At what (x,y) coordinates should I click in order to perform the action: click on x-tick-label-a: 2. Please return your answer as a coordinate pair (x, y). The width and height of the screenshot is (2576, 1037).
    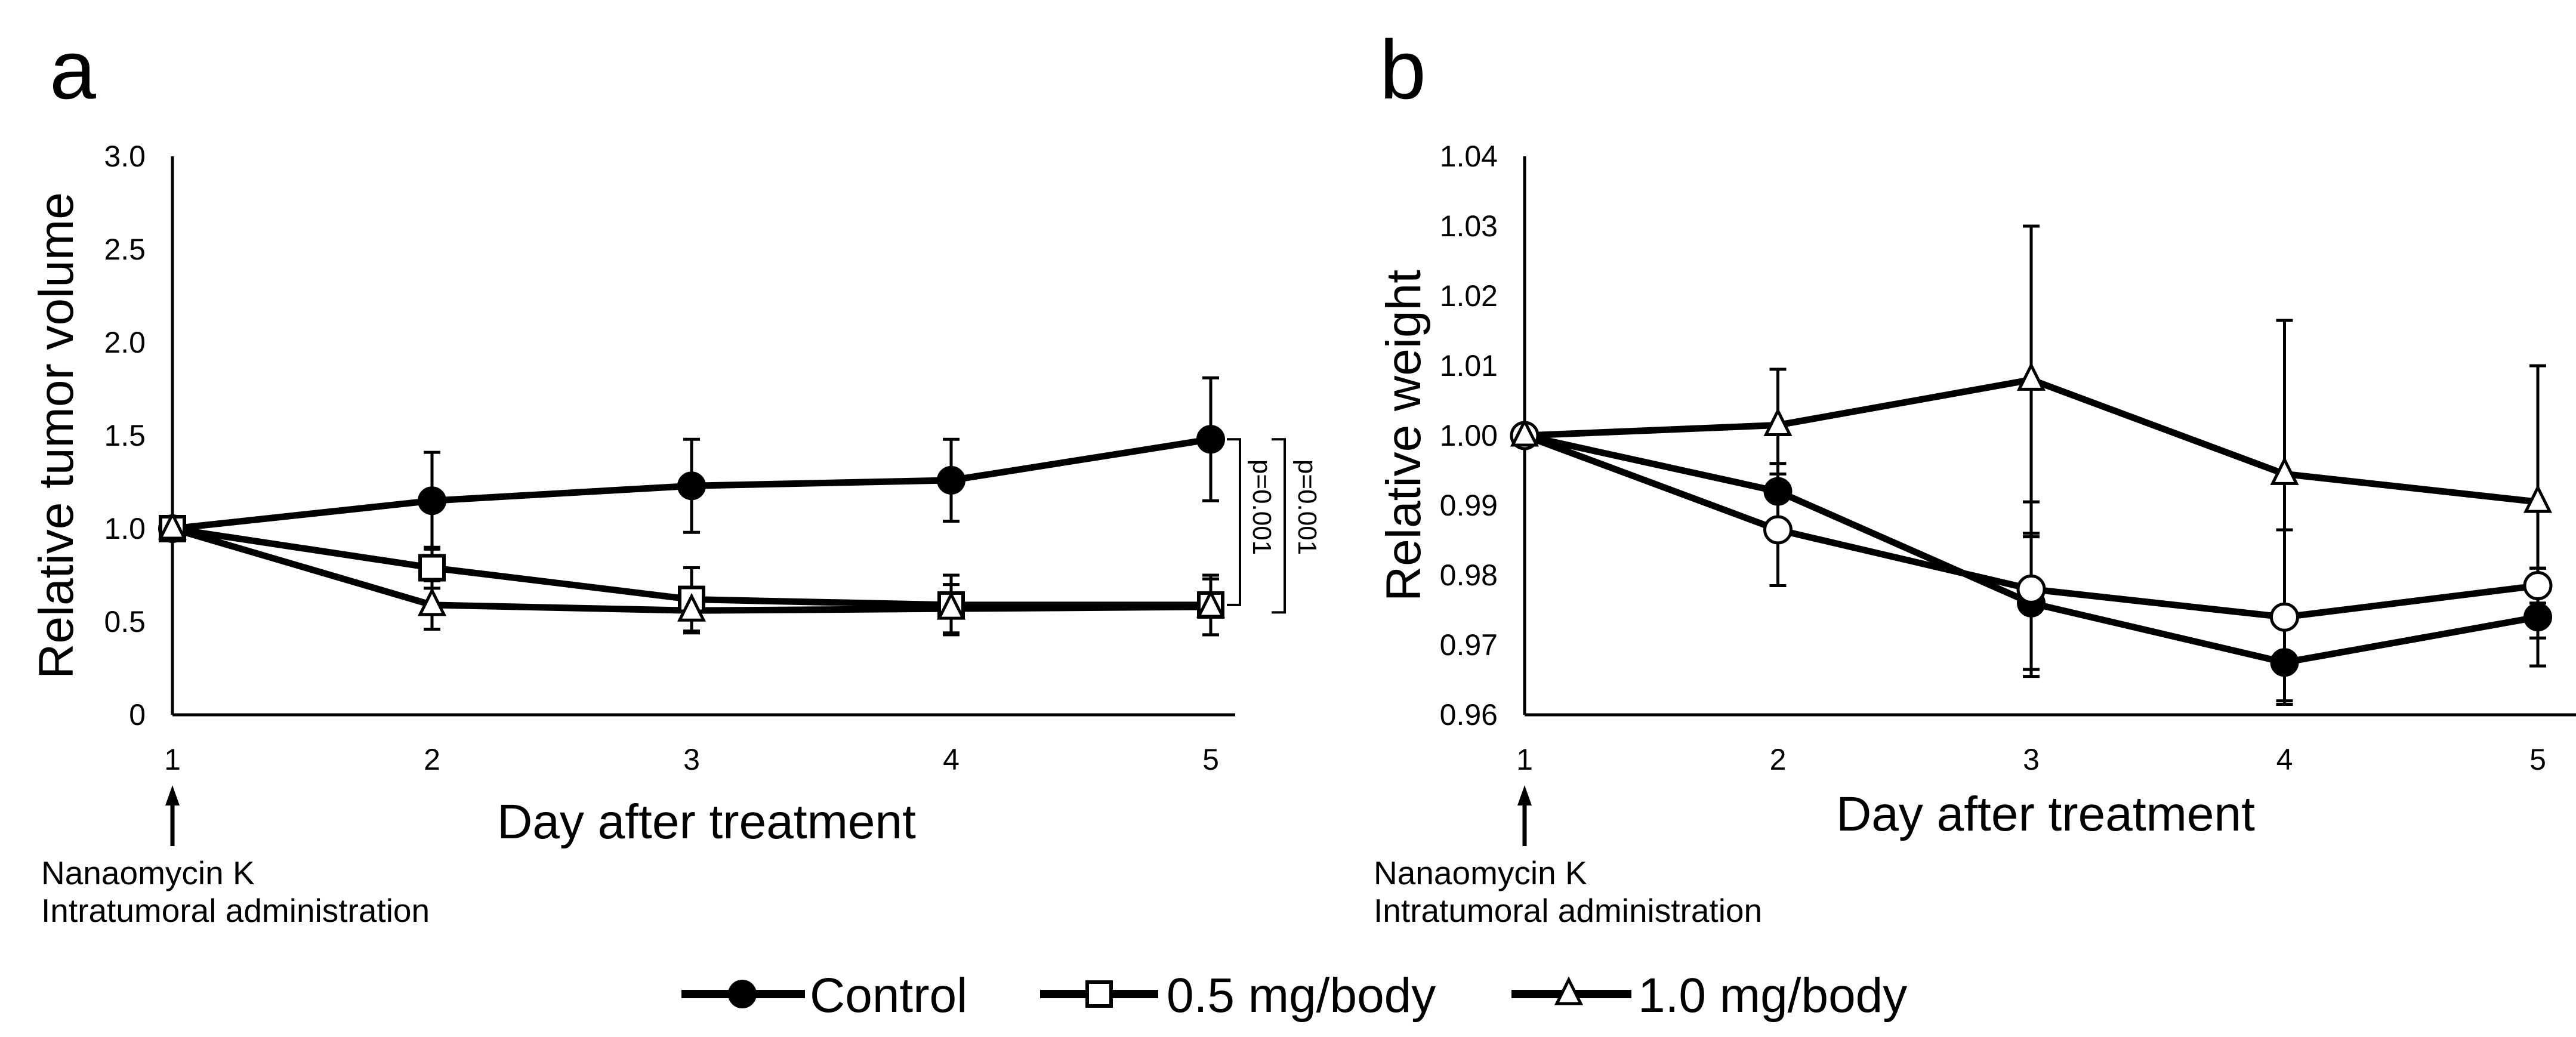
    Looking at the image, I should click on (432, 759).